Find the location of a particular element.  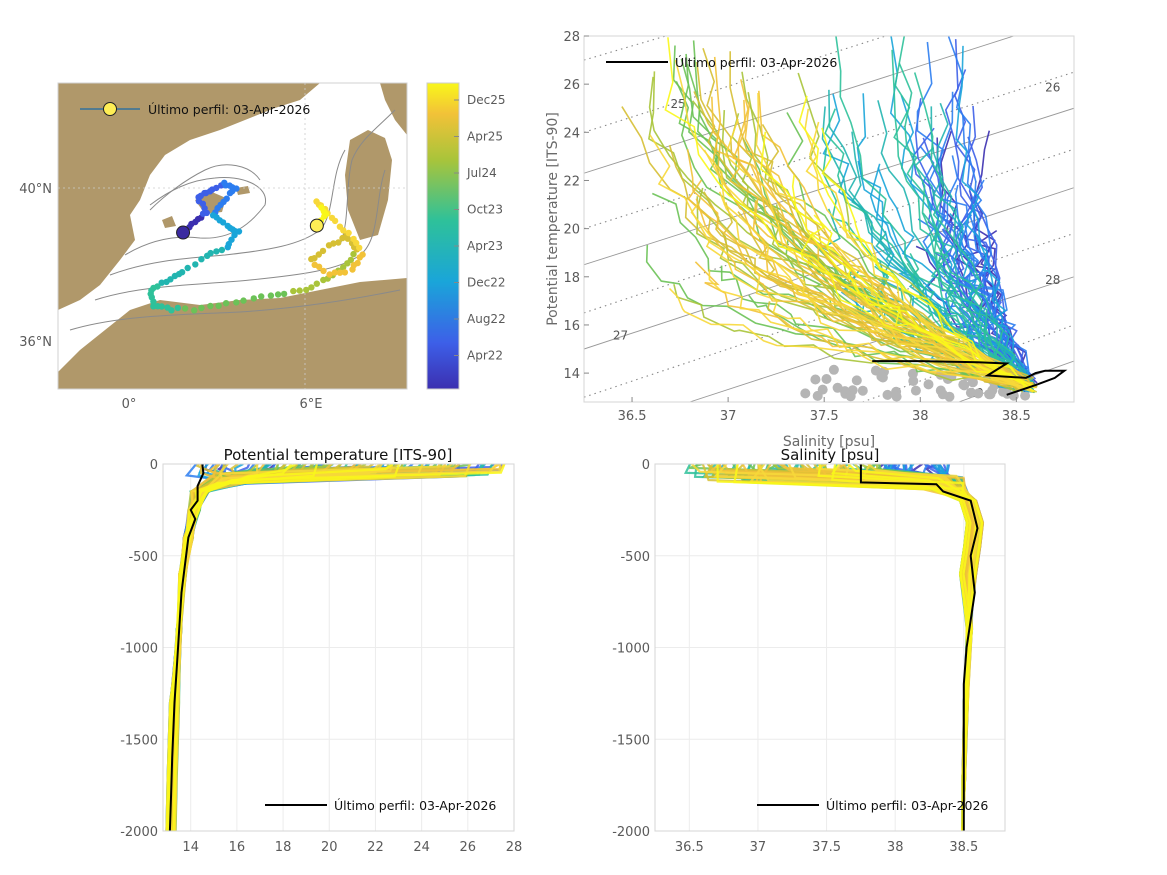

isopycnal-label: 25 is located at coordinates (677, 104).